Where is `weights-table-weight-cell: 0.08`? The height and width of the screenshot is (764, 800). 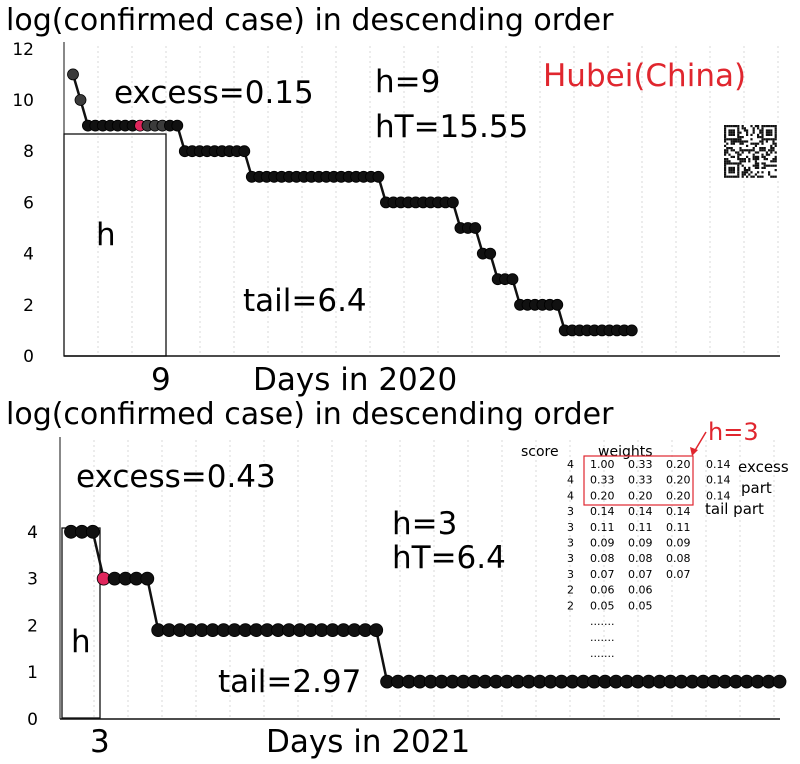
weights-table-weight-cell: 0.08 is located at coordinates (602, 558).